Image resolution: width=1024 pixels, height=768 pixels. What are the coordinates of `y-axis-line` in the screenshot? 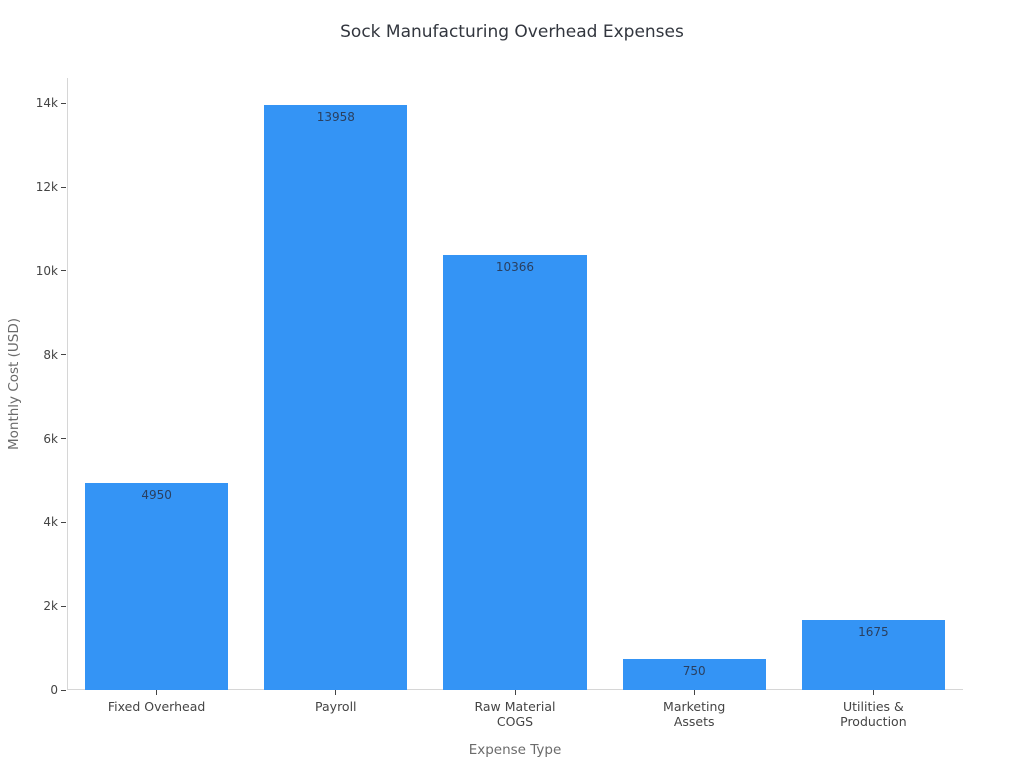 It's located at (67, 384).